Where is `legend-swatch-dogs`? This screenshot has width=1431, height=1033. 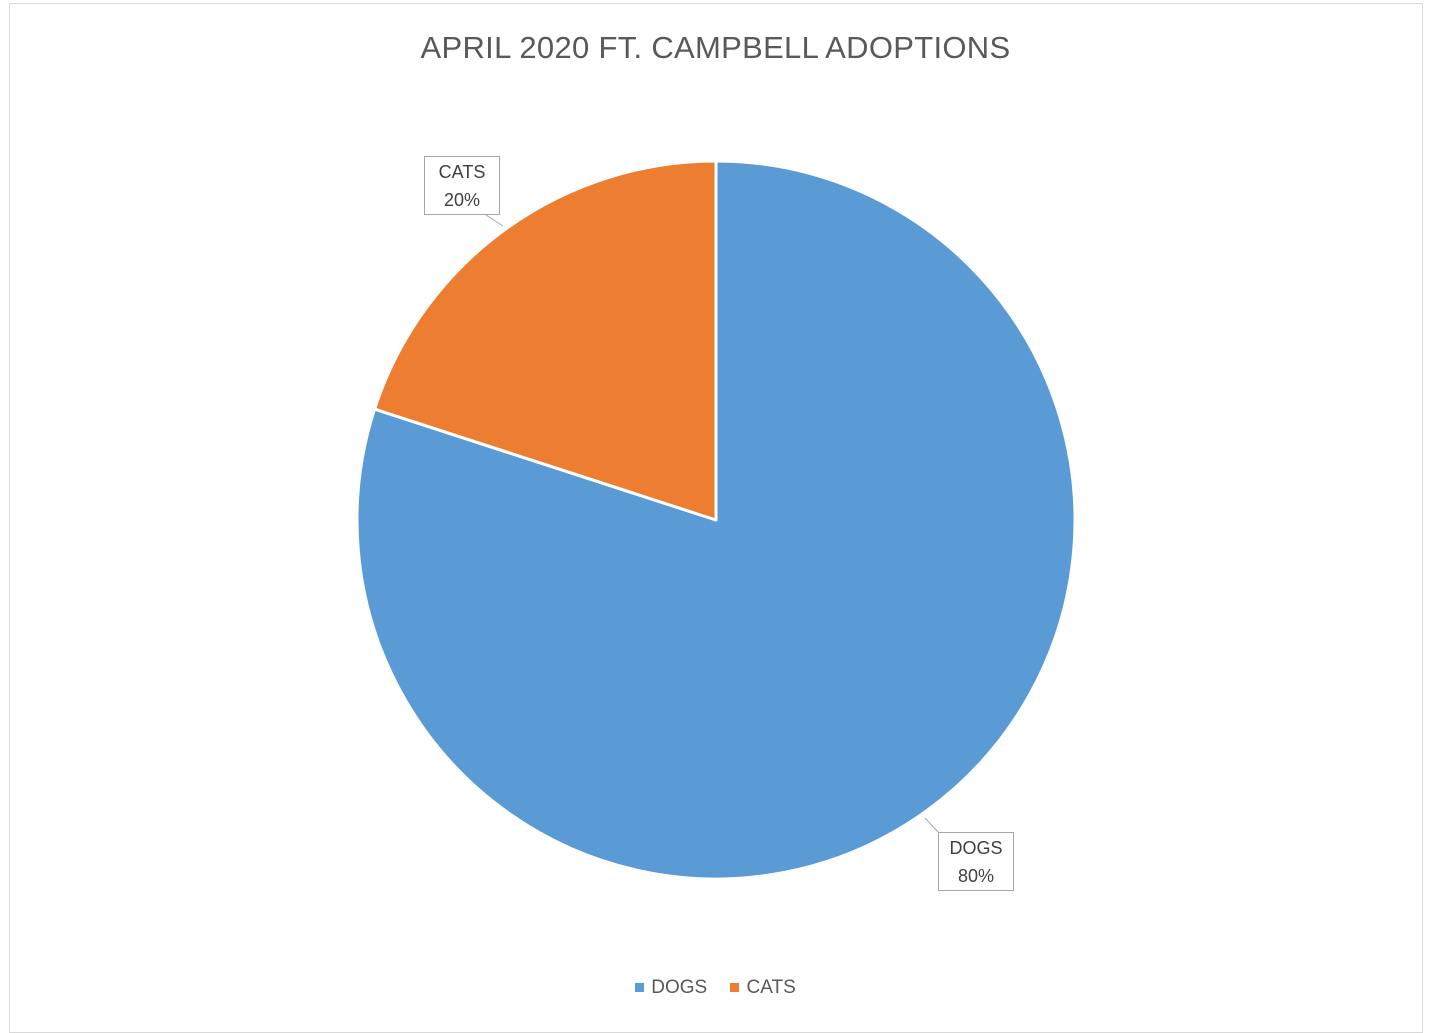
legend-swatch-dogs is located at coordinates (640, 987).